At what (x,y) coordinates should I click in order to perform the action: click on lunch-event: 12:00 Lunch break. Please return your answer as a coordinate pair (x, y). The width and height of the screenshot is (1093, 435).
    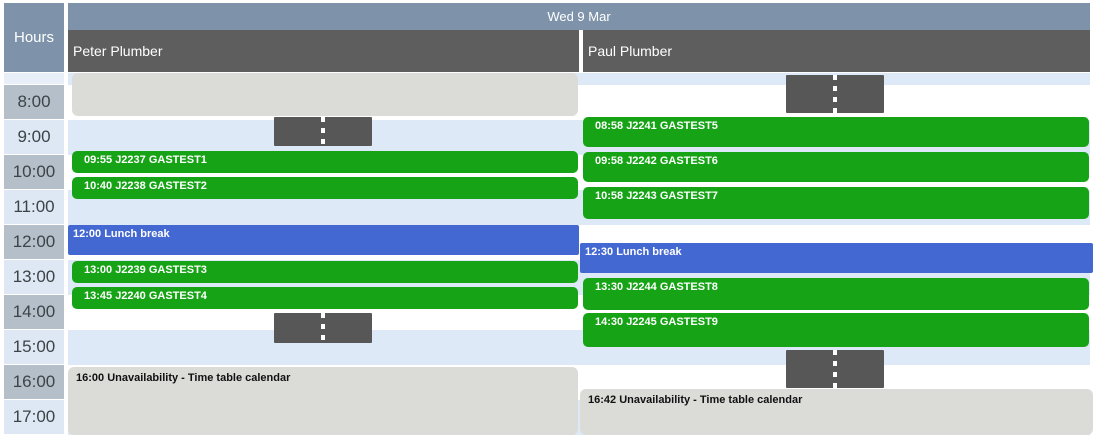
    Looking at the image, I should click on (323, 240).